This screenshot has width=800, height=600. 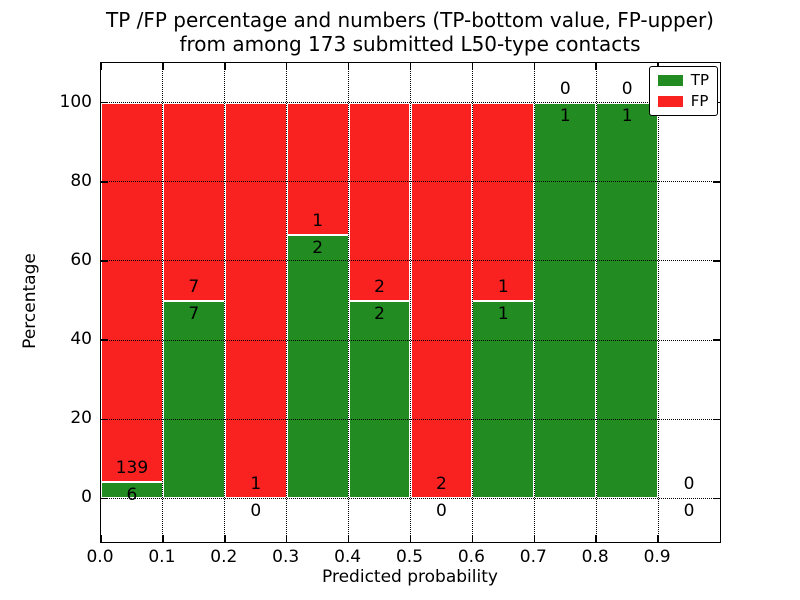 I want to click on x-tick-label: 0.4, so click(x=348, y=557).